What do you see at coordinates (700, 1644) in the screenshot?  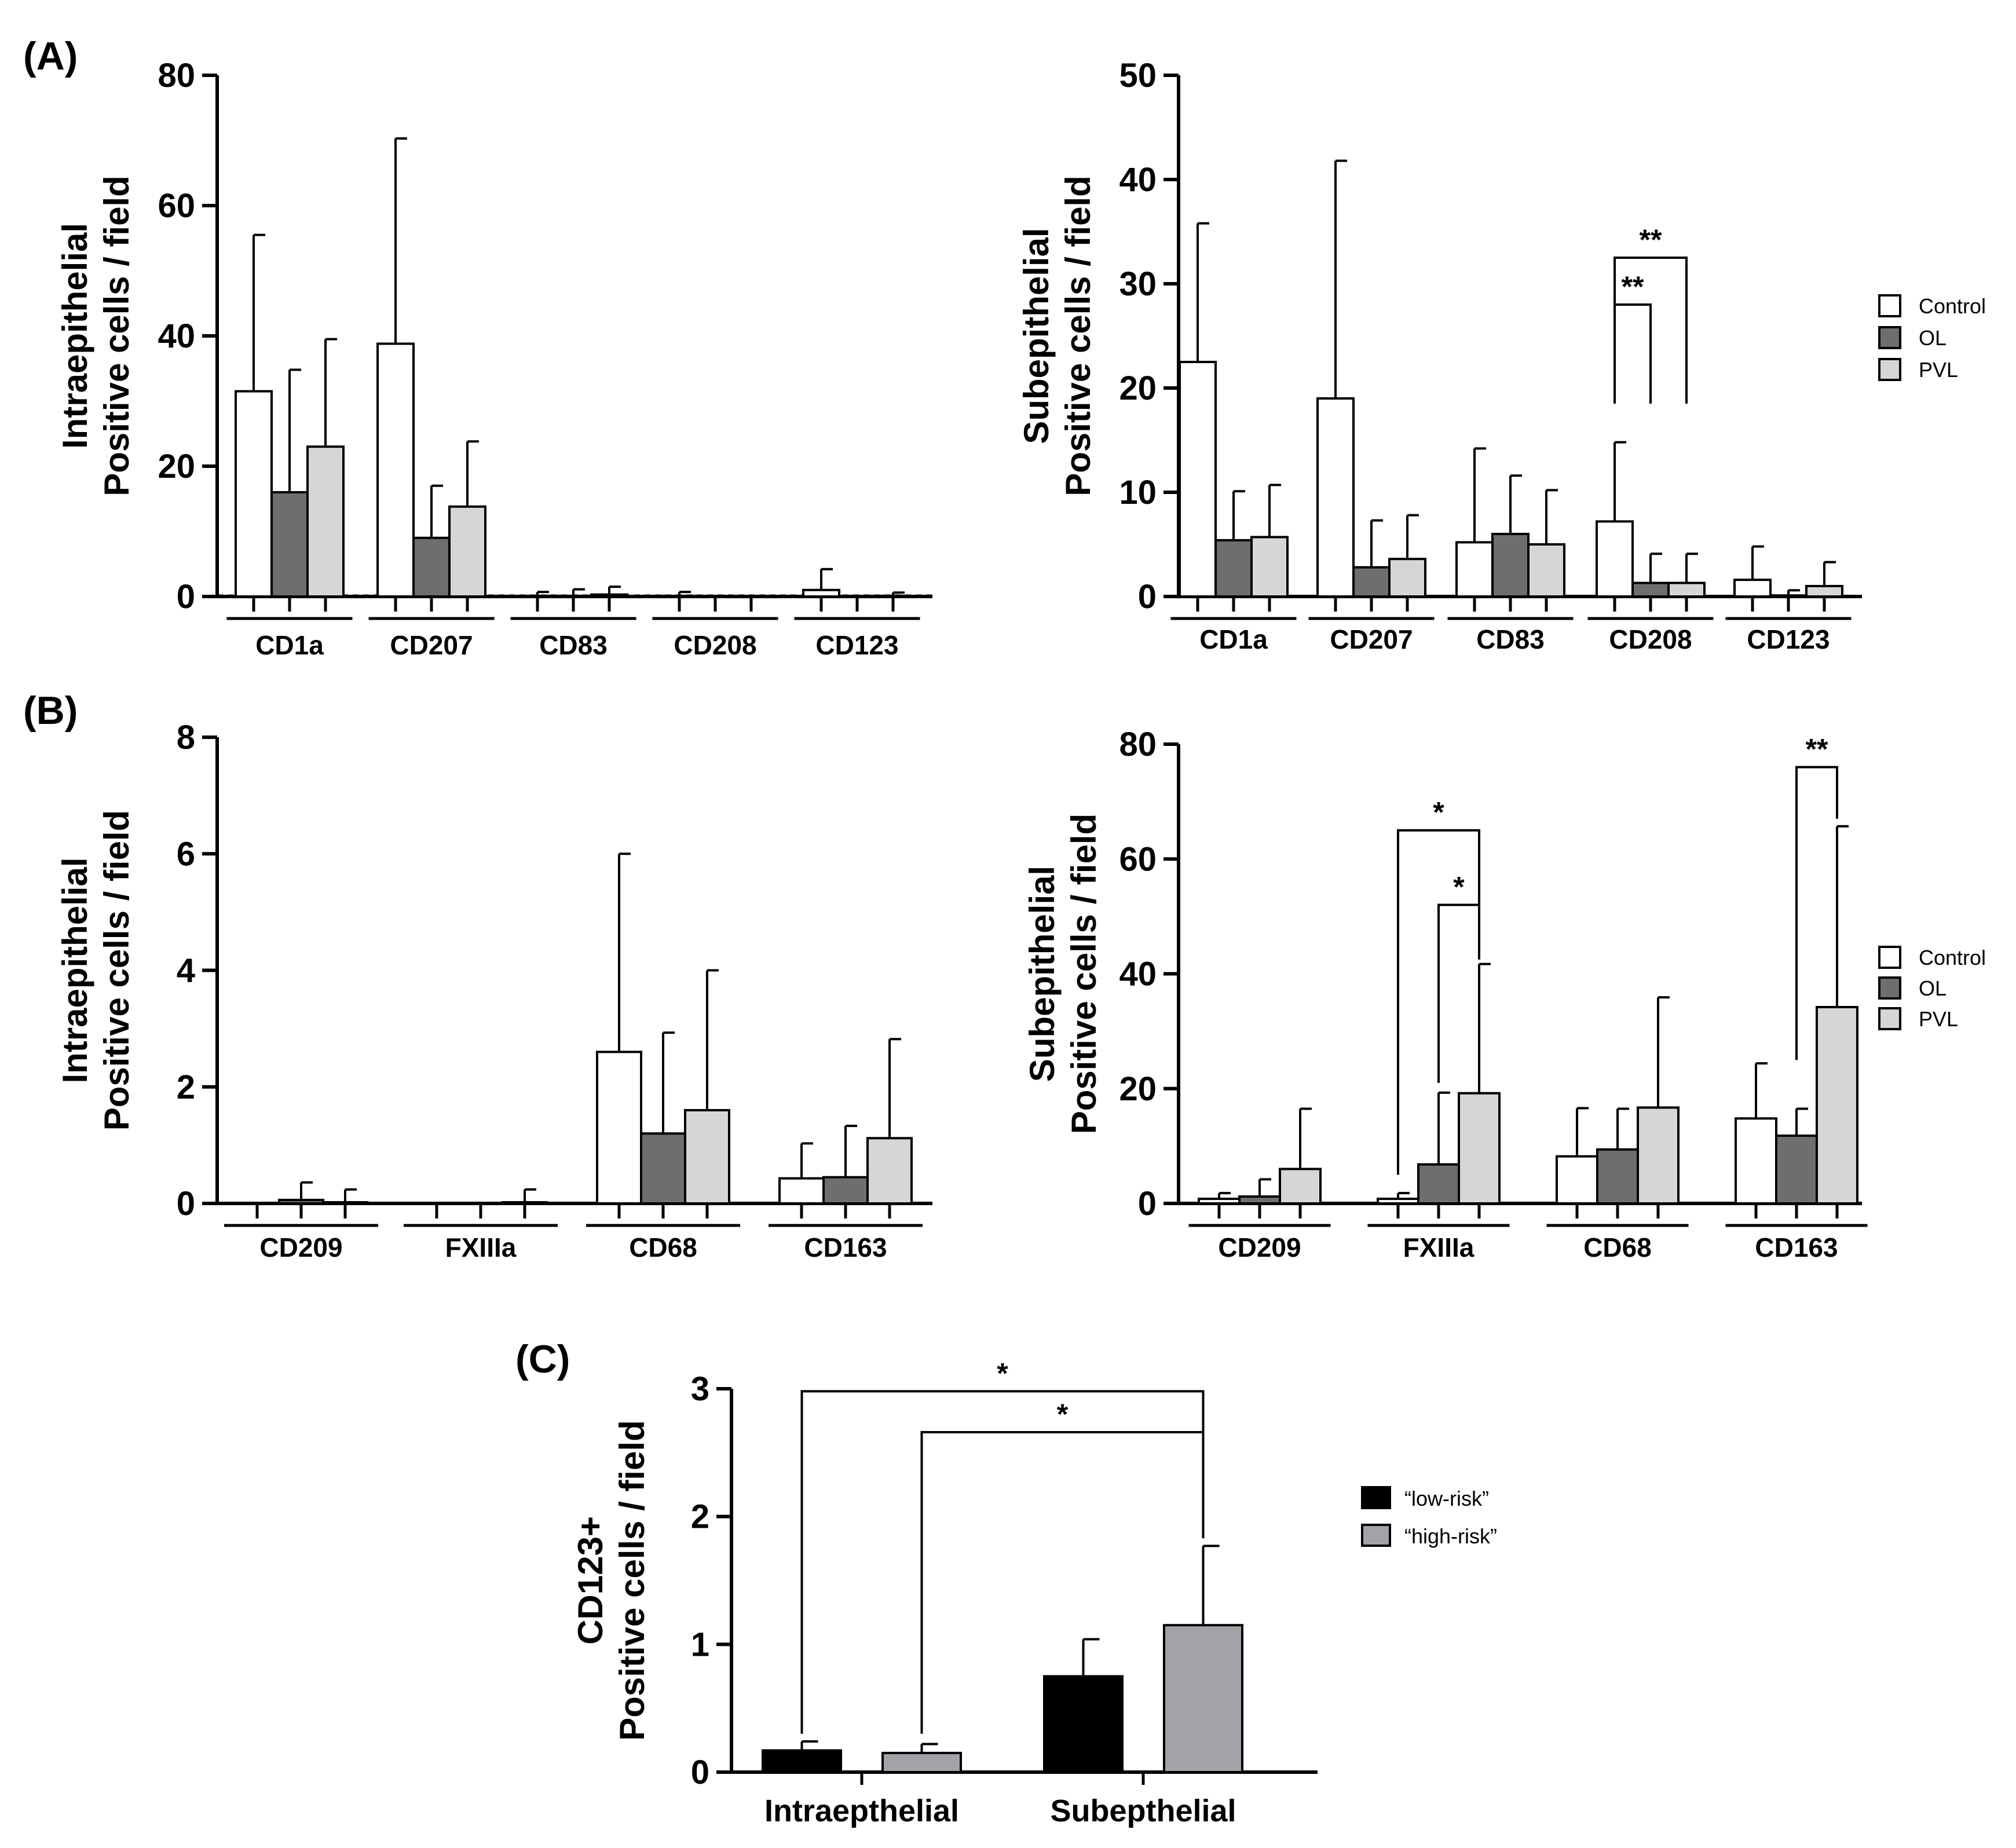 I see `y-tick-label: 1` at bounding box center [700, 1644].